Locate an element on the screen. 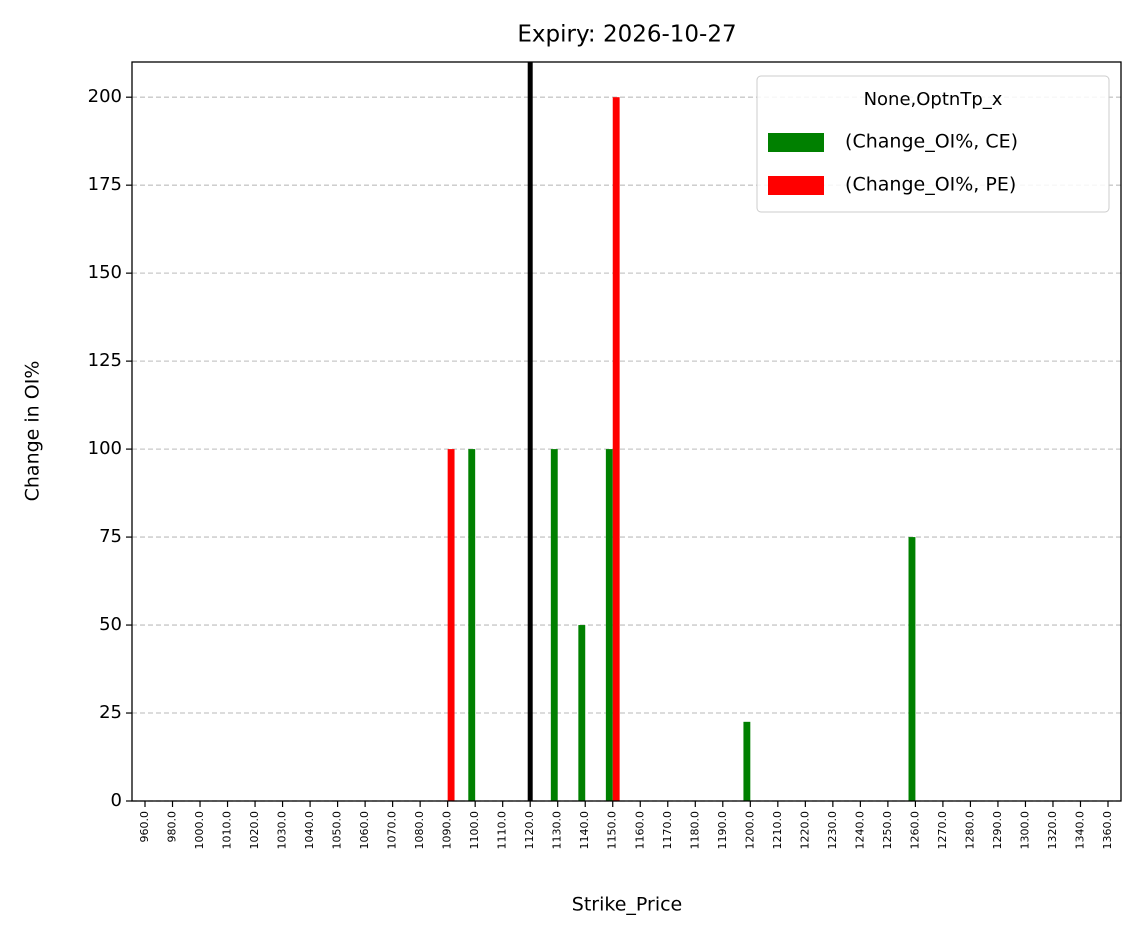  x-tick-label: 1230.0 is located at coordinates (832, 830).